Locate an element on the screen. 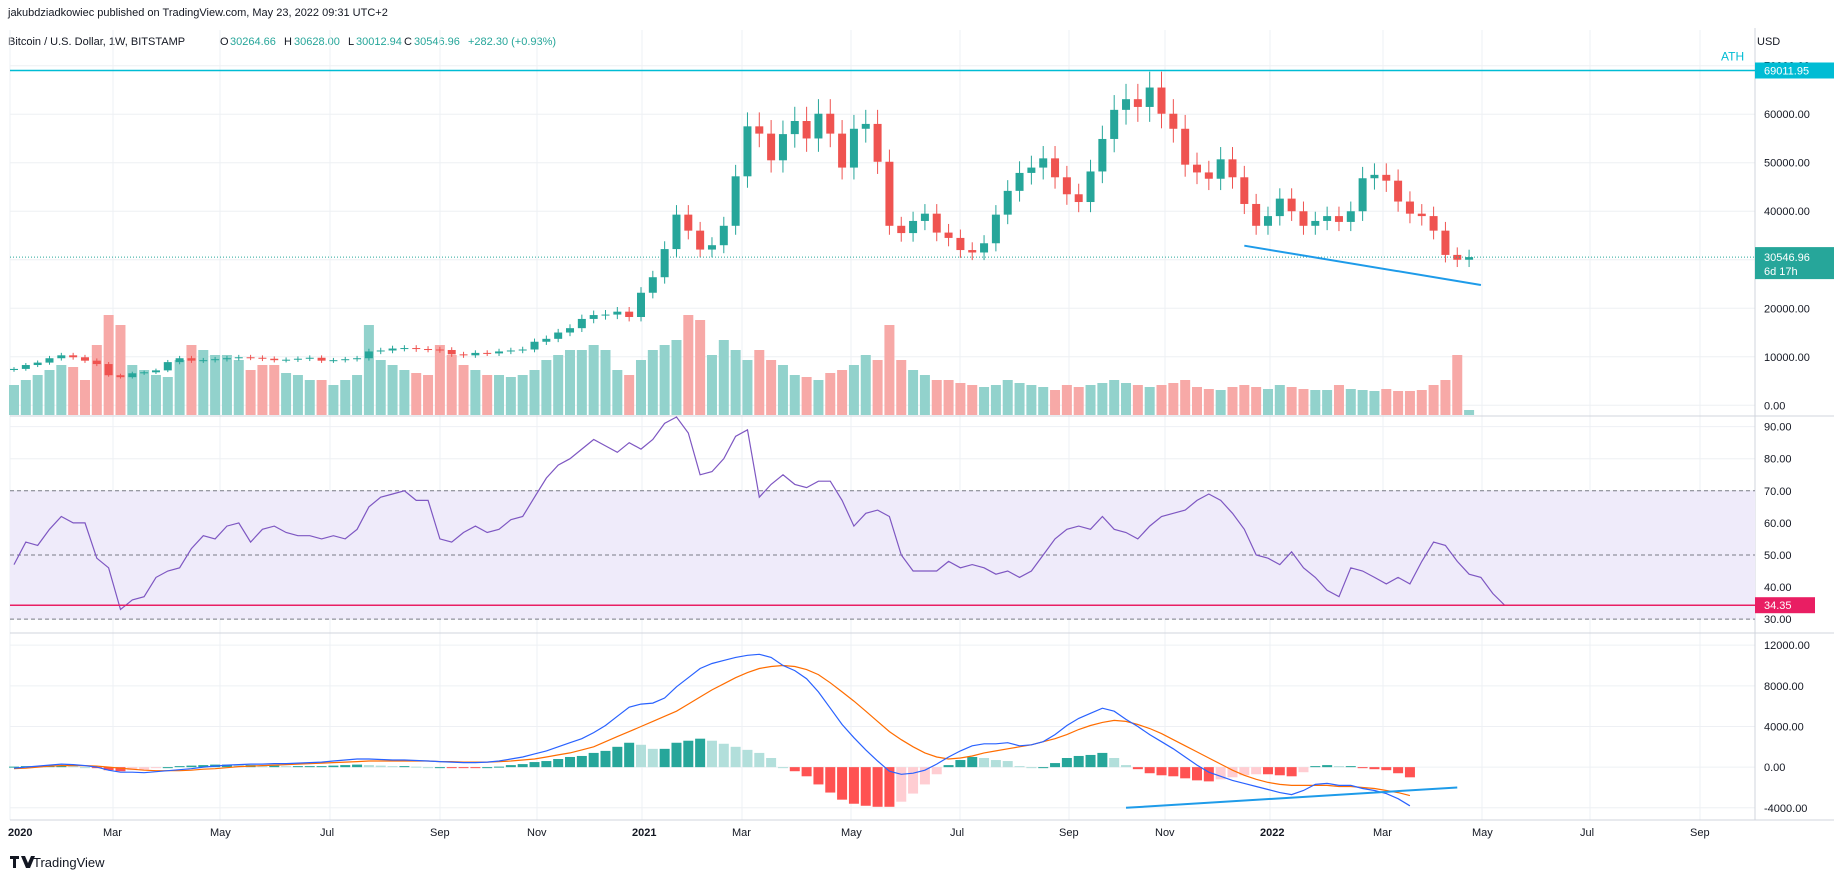  ohlc-close: 30546.96 is located at coordinates (437, 42).